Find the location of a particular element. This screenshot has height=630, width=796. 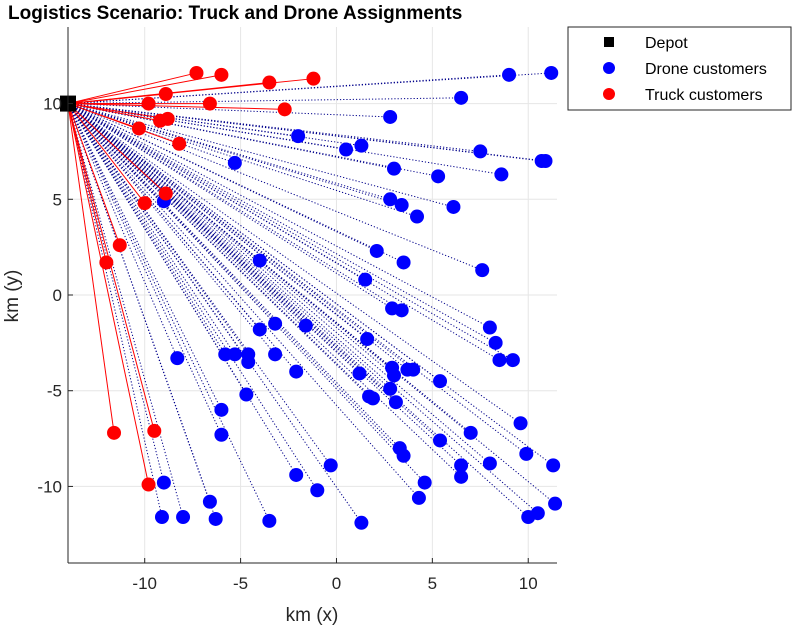

legend: Depot Drone customers Truck customers is located at coordinates (679, 68).